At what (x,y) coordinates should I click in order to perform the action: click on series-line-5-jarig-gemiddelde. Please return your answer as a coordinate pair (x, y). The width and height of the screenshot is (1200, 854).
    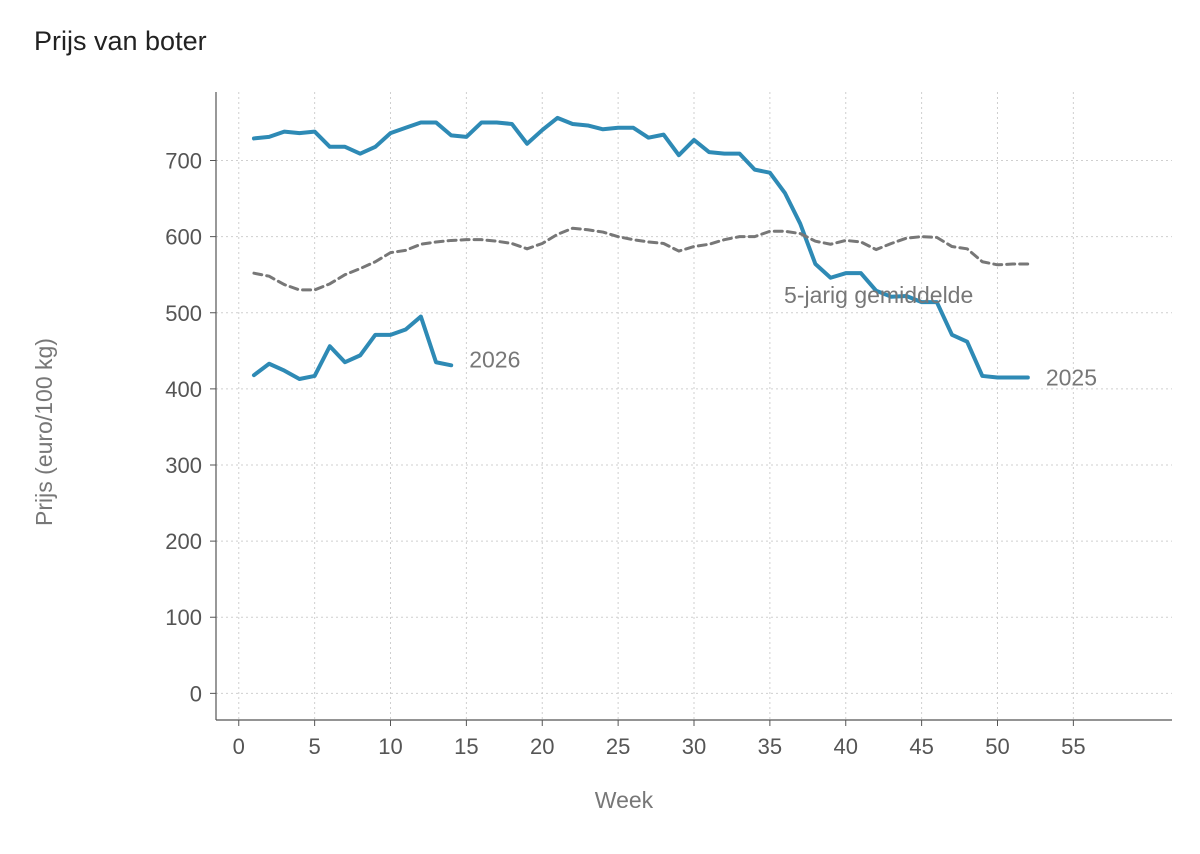
    Looking at the image, I should click on (641, 259).